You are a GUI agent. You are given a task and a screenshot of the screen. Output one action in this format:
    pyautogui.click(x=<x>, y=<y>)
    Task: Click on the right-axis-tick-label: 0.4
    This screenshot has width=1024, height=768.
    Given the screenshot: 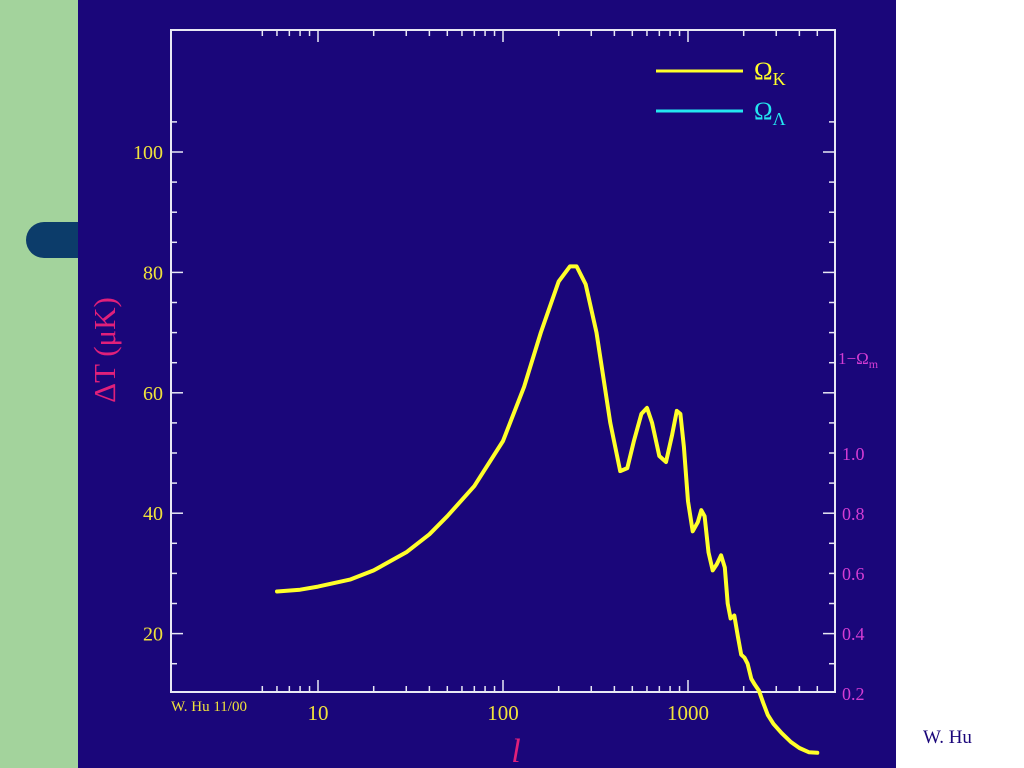 What is the action you would take?
    pyautogui.click(x=853, y=634)
    